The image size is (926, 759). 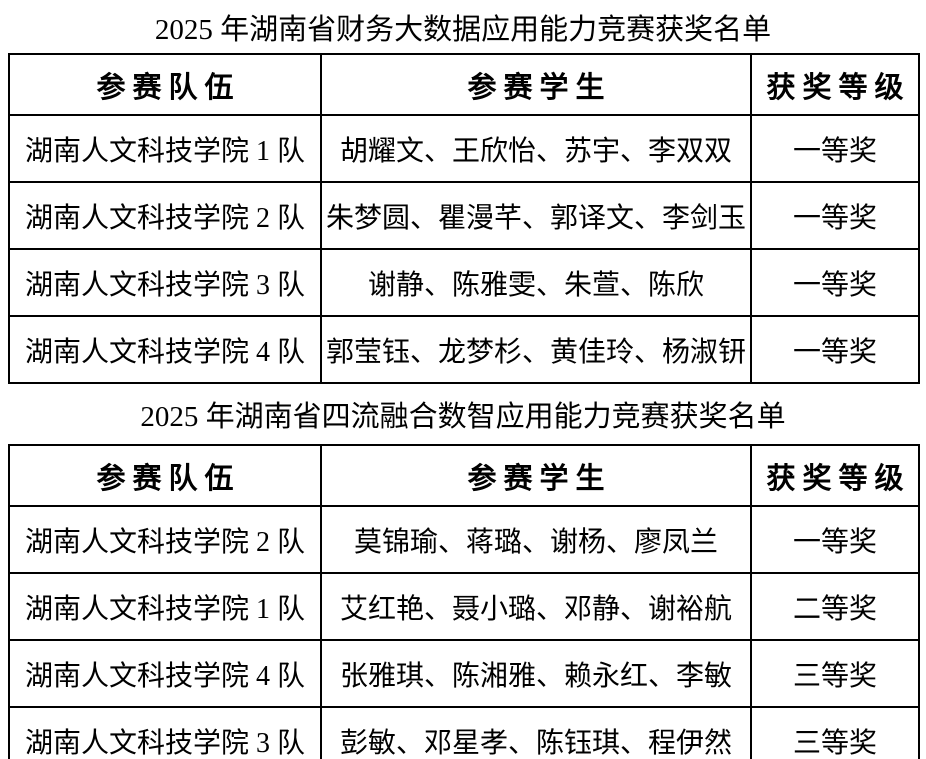 I want to click on students-cell: 胡耀文、王欣怡、苏宇、李双双, so click(x=536, y=148).